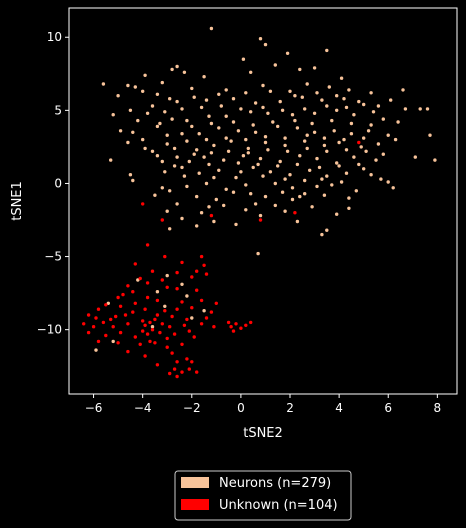 Image resolution: width=466 pixels, height=528 pixels. I want to click on x-tick-label: −6, so click(94, 408).